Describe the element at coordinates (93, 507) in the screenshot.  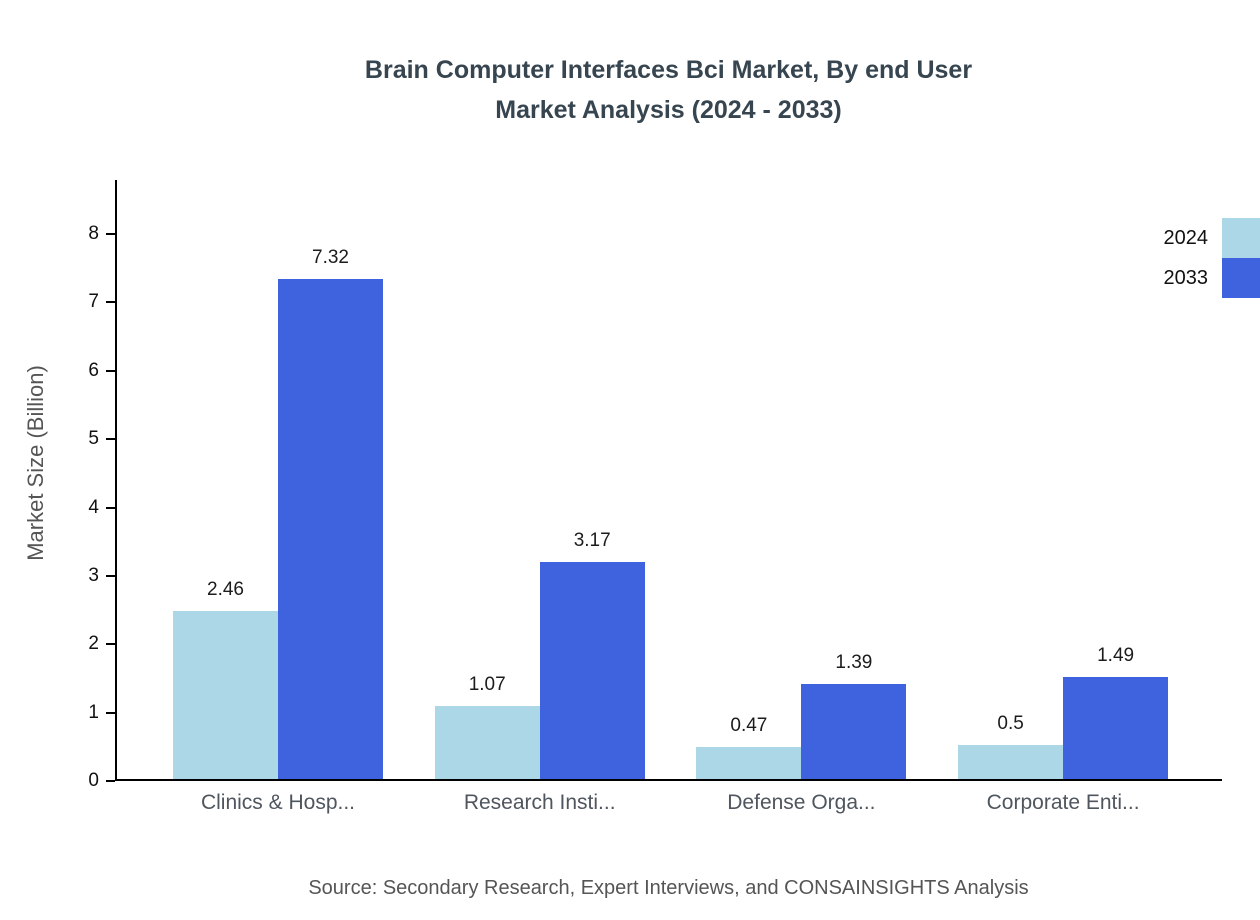
I see `tick-label: 4` at that location.